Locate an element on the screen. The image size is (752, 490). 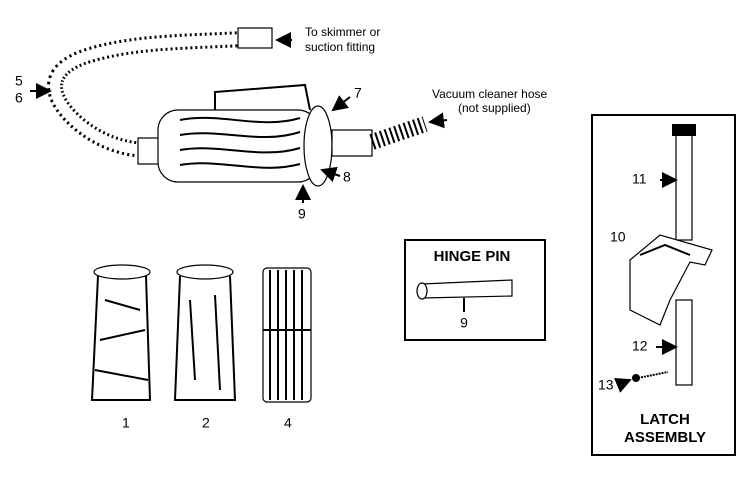
latch-title: LATCH is located at coordinates (665, 419).